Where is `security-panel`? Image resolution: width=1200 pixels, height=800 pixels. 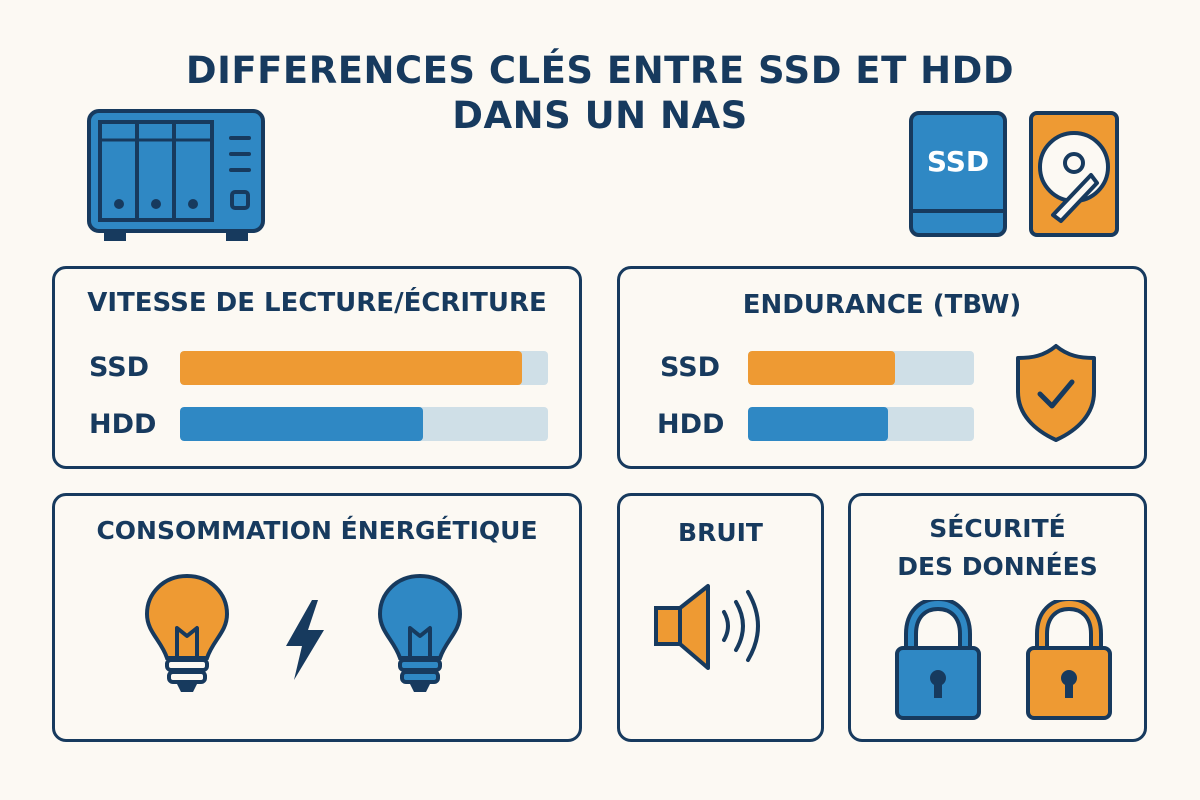
security-panel is located at coordinates (997, 617).